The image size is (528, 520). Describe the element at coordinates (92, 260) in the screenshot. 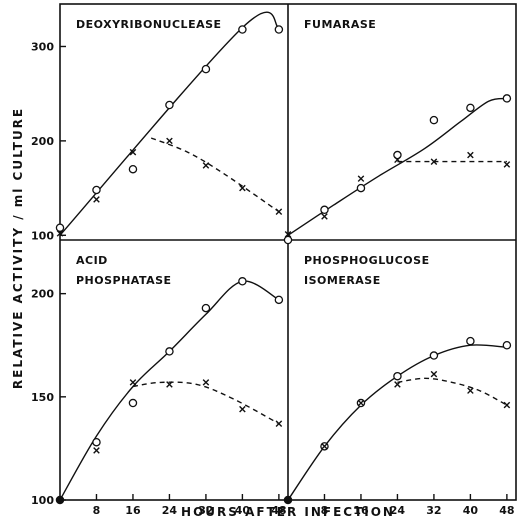

I see `panel-title-line: ACID` at that location.